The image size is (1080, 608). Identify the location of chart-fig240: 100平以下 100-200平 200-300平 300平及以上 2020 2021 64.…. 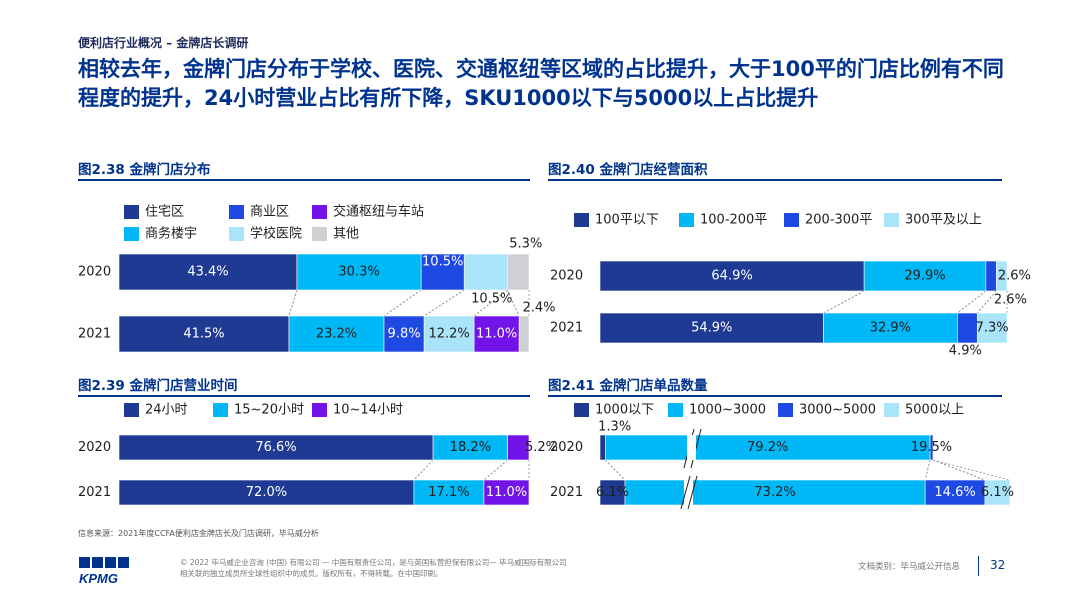
(790, 286).